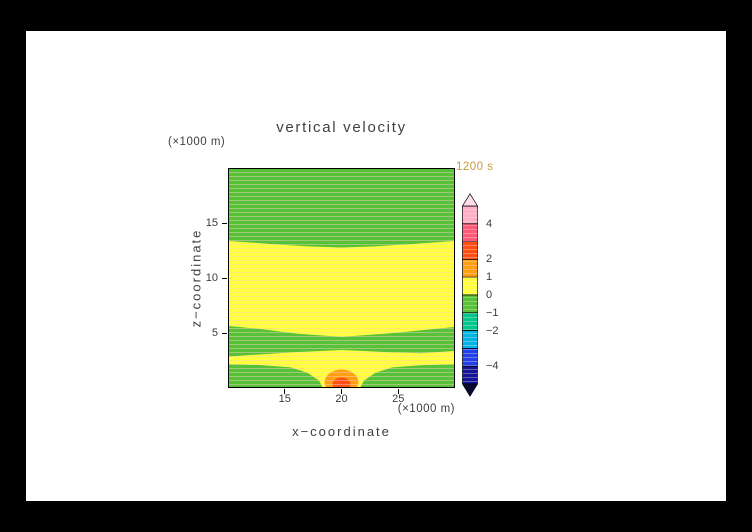 This screenshot has width=752, height=532. I want to click on plot-title: vertical velocity, so click(341, 127).